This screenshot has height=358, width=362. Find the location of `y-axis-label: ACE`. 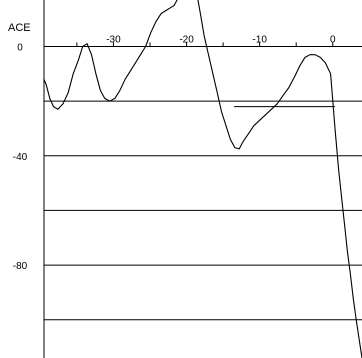

y-axis-label: ACE is located at coordinates (19, 28).